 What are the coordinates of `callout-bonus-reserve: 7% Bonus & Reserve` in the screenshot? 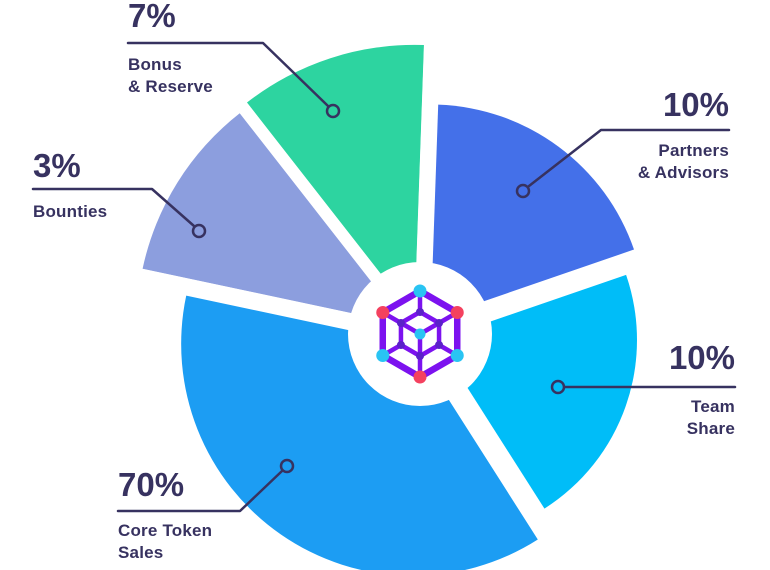 It's located at (233, 59).